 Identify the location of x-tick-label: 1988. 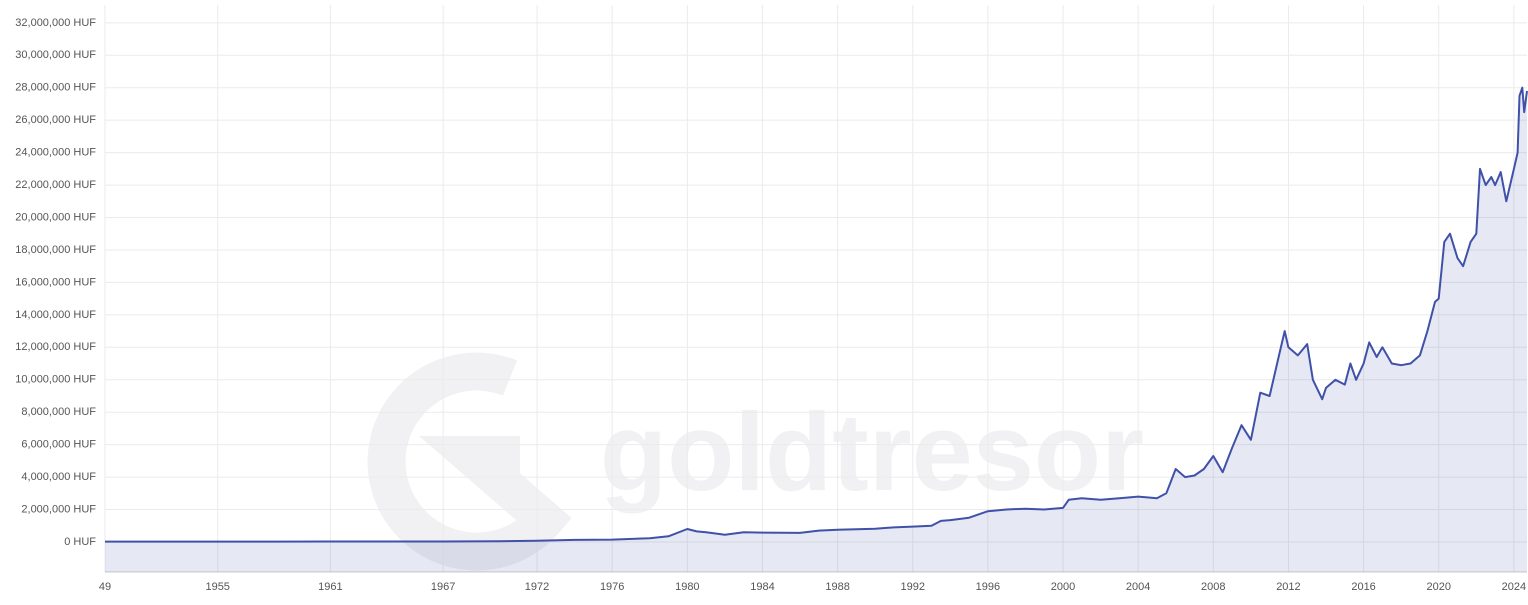
(837, 587).